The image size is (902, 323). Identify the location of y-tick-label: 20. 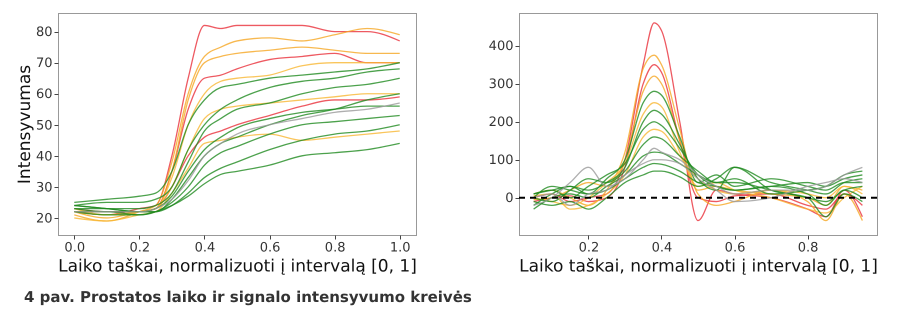
(44, 218).